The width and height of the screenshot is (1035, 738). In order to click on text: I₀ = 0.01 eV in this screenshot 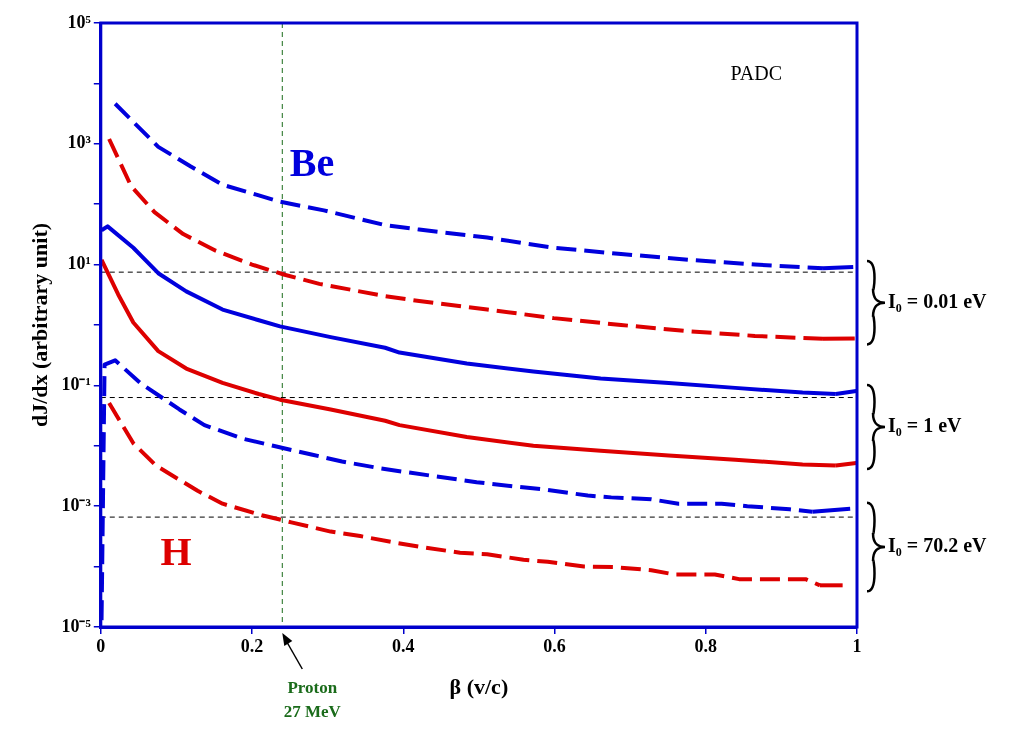, I will do `click(937, 301)`.